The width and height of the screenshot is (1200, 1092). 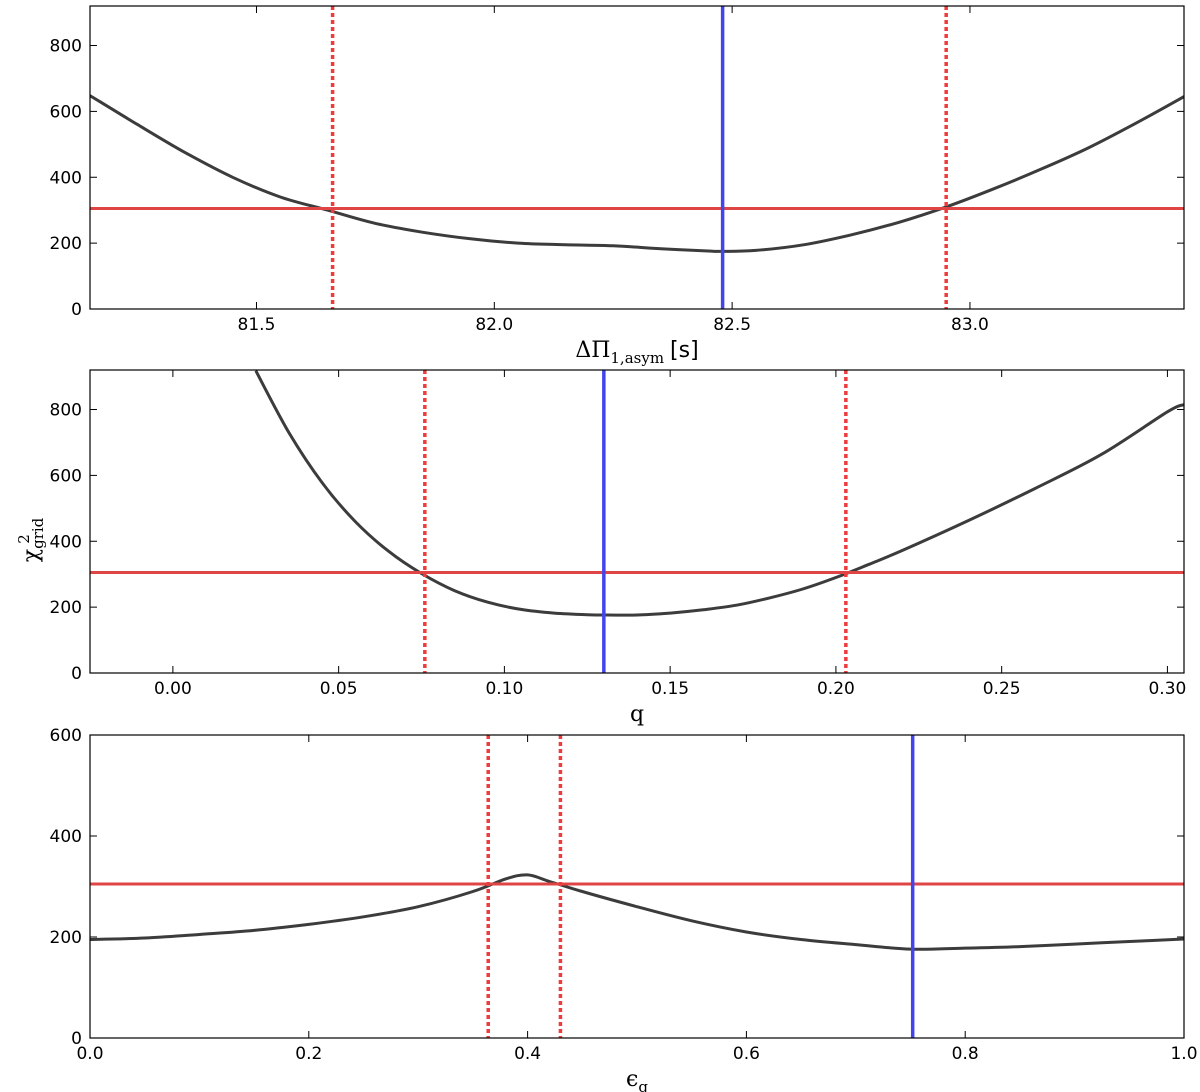 What do you see at coordinates (494, 325) in the screenshot?
I see `x-tick-label: 82.0` at bounding box center [494, 325].